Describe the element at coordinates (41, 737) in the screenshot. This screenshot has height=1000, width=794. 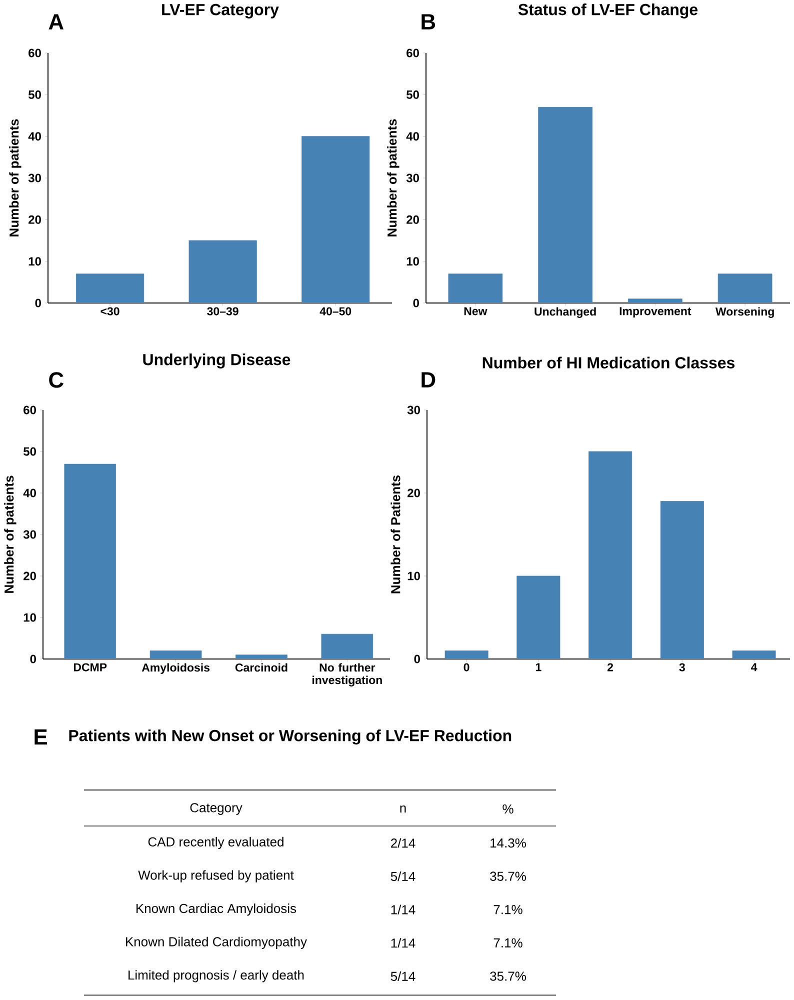
I see `text: E` at that location.